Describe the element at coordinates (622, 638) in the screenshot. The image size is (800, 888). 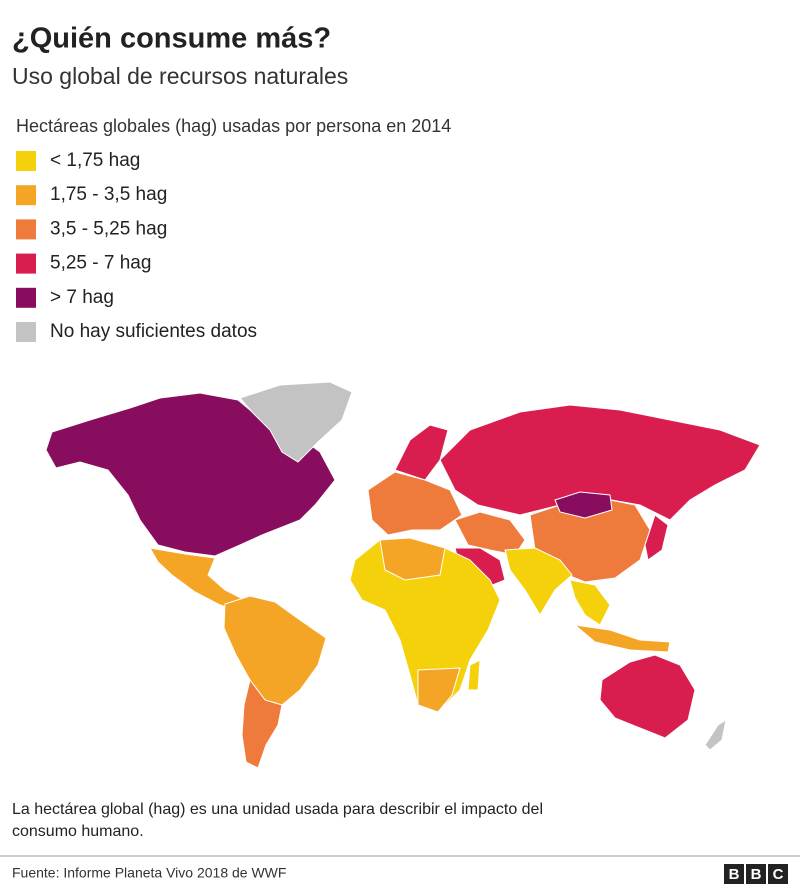
I see `indonesia` at that location.